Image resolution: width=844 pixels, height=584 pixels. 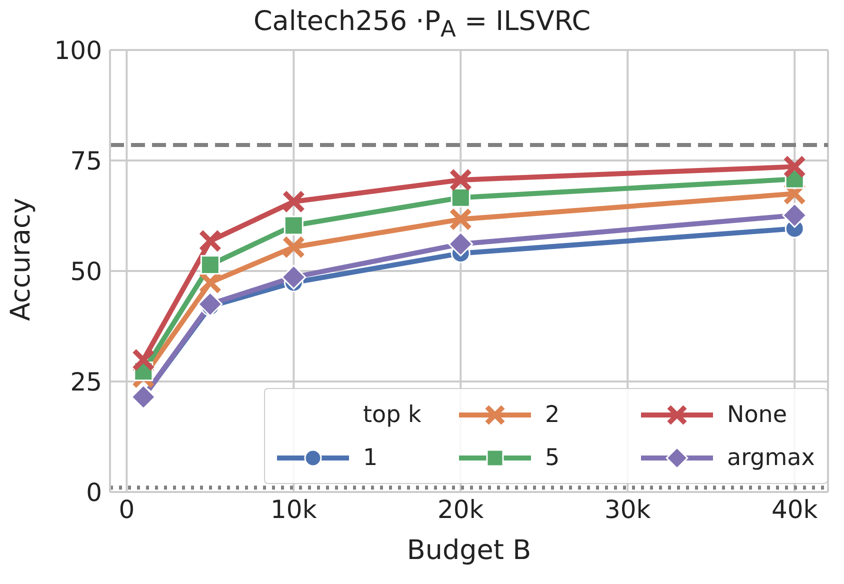 I want to click on x-axis-title: Budget B, so click(x=469, y=550).